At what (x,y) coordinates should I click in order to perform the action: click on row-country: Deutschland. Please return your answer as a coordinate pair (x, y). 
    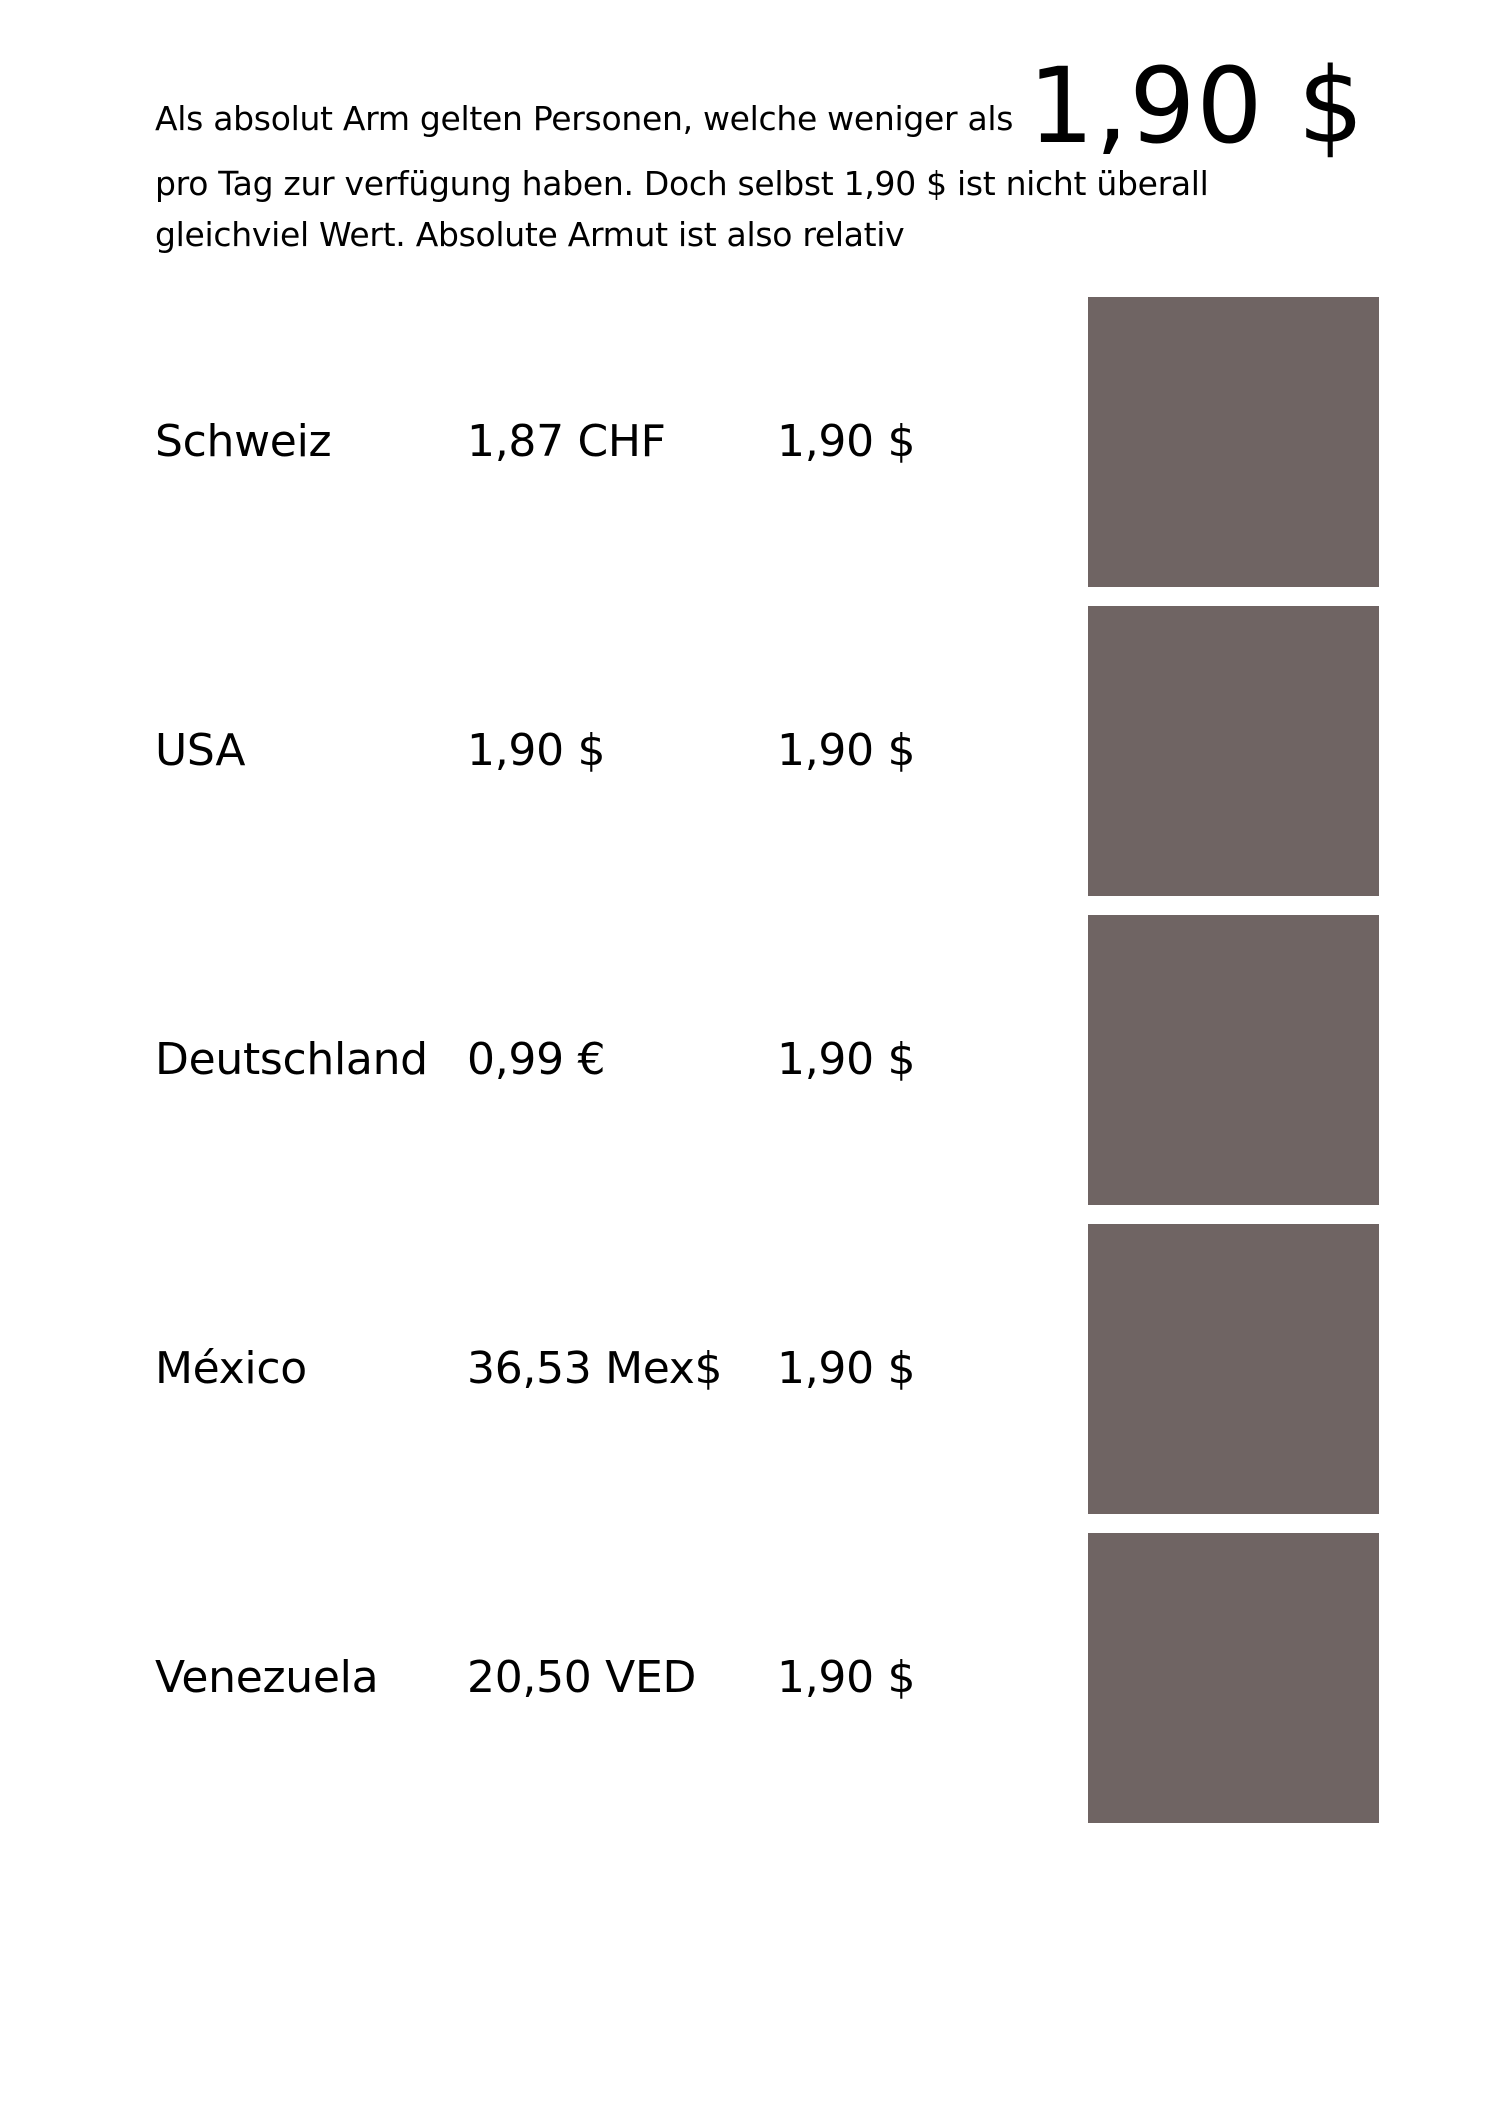
    Looking at the image, I should click on (291, 1059).